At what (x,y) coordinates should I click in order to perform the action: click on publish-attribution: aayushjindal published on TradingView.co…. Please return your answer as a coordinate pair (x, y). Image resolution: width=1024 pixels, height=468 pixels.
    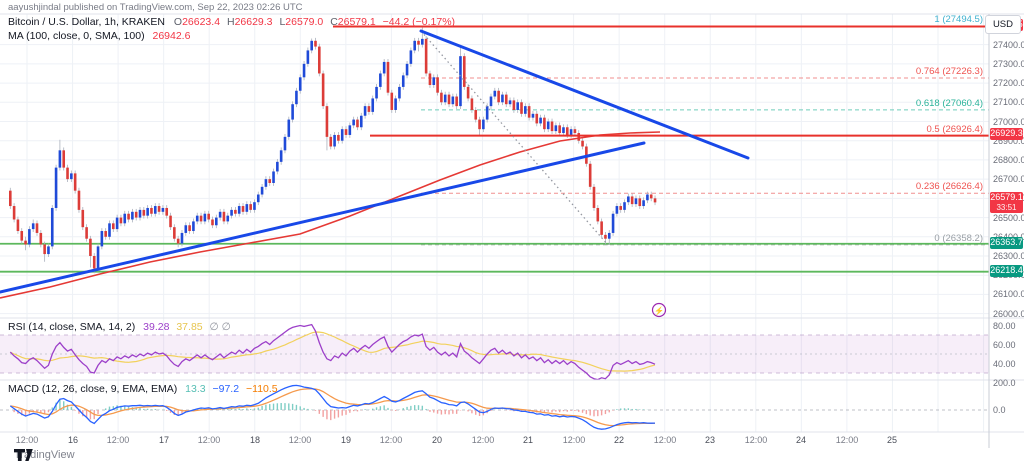
    Looking at the image, I should click on (155, 7).